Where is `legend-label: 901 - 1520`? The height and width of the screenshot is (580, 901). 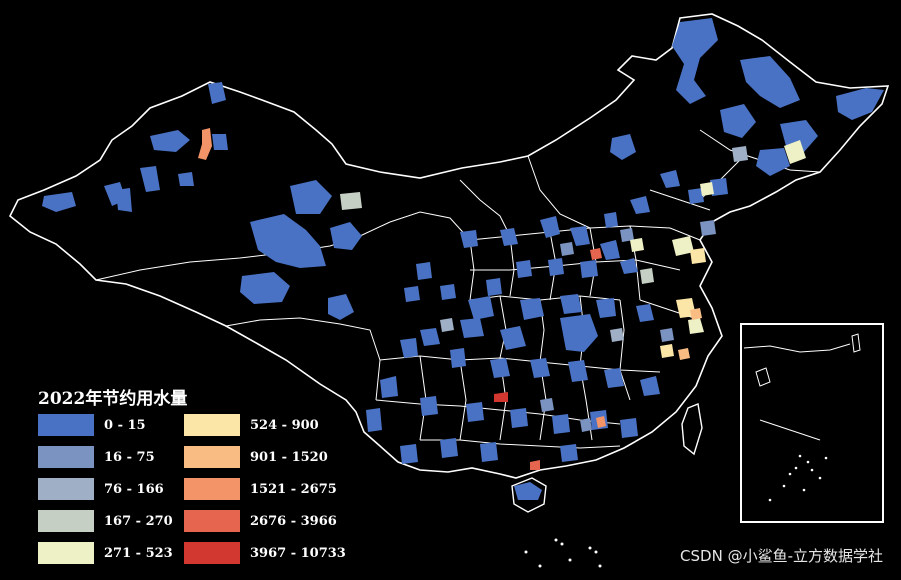
legend-label: 901 - 1520 is located at coordinates (289, 457).